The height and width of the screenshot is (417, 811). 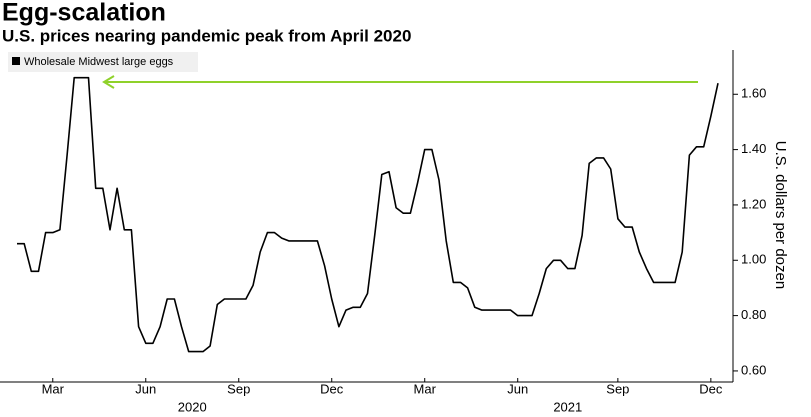 What do you see at coordinates (192, 406) in the screenshot?
I see `x-year-label: 2020` at bounding box center [192, 406].